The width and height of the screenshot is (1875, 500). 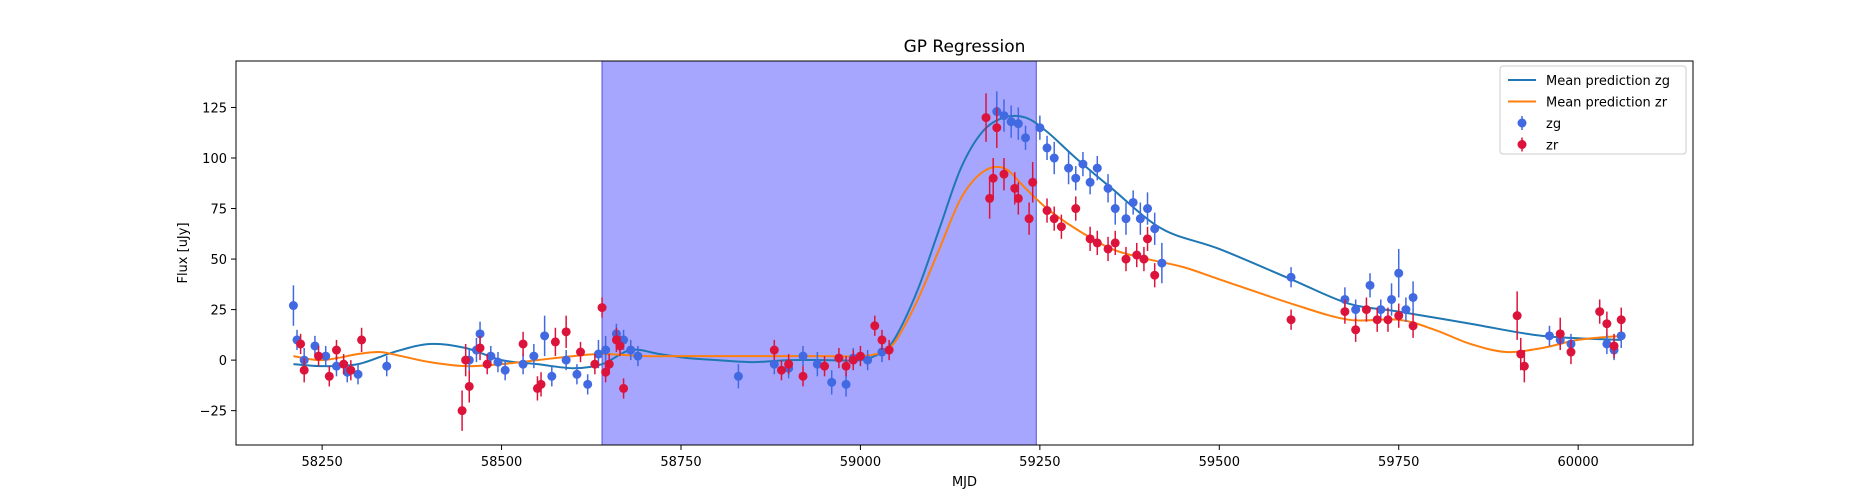 I want to click on y-tick-label: 0, so click(x=223, y=361).